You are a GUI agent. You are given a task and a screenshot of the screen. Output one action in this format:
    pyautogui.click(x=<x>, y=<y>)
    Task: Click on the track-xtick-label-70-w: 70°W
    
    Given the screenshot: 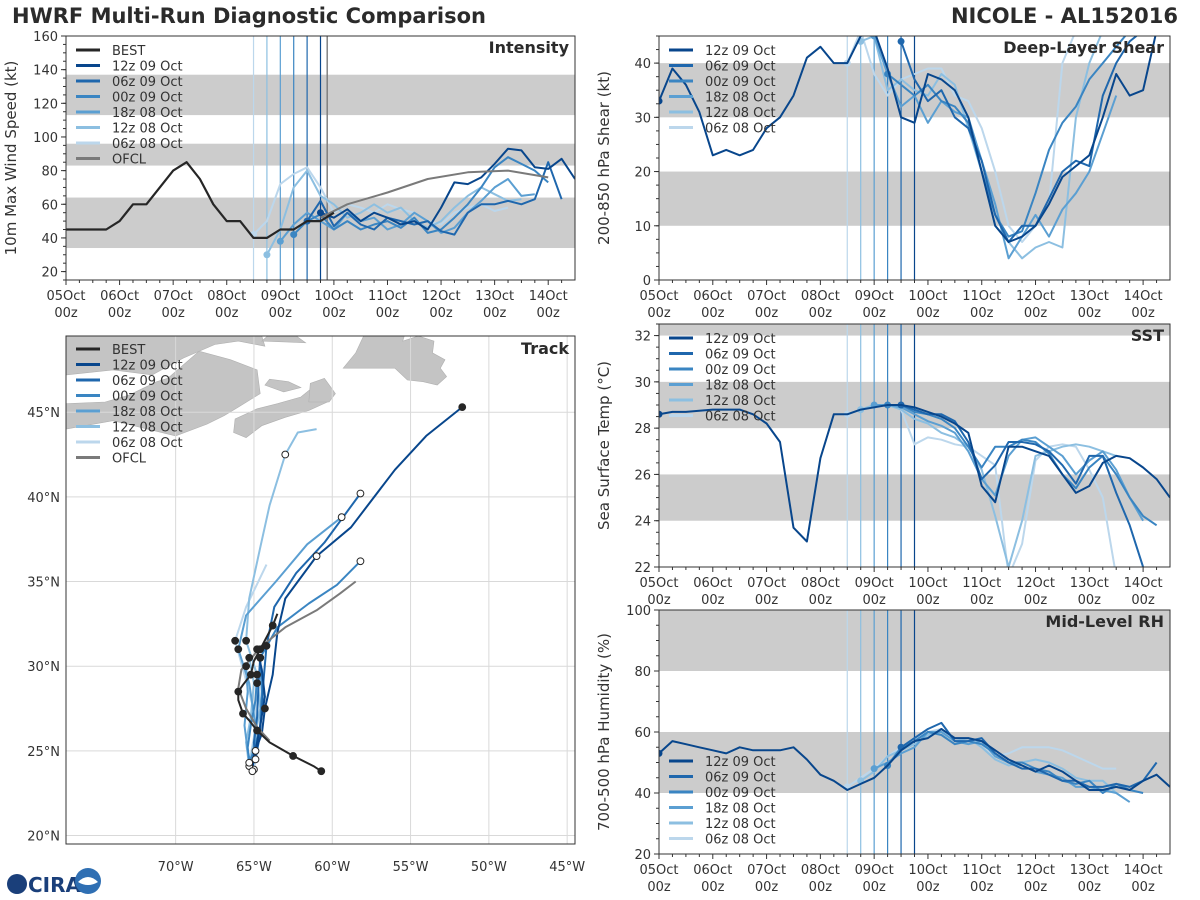 What is the action you would take?
    pyautogui.click(x=176, y=867)
    